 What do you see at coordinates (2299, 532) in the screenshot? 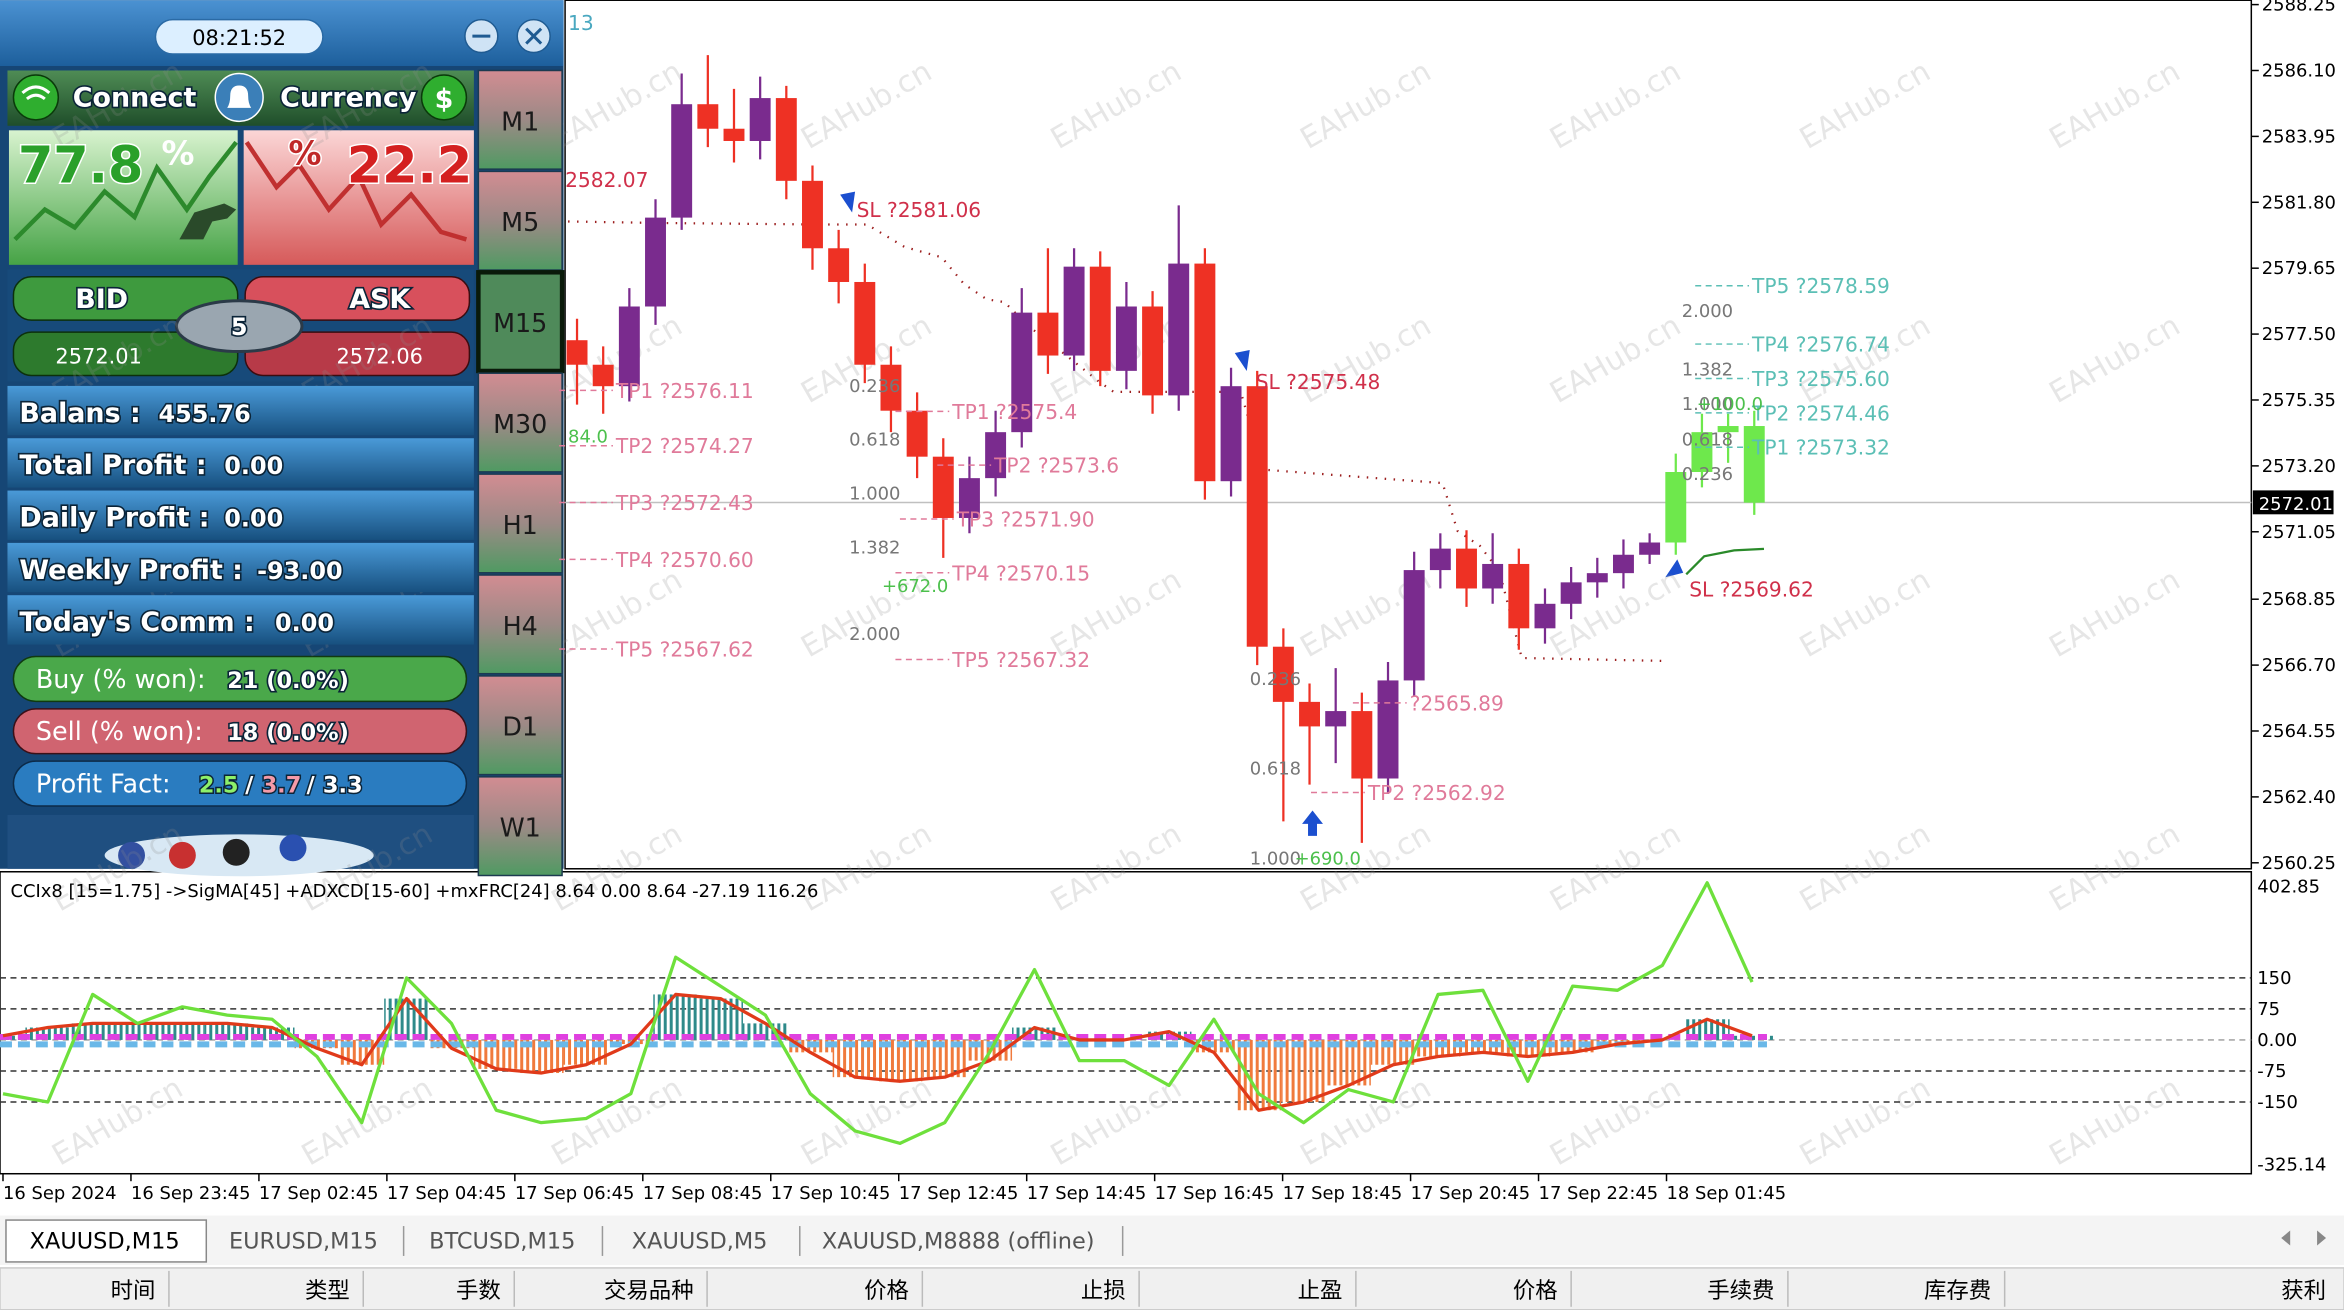
I see `price-tick-label: 2571.05` at bounding box center [2299, 532].